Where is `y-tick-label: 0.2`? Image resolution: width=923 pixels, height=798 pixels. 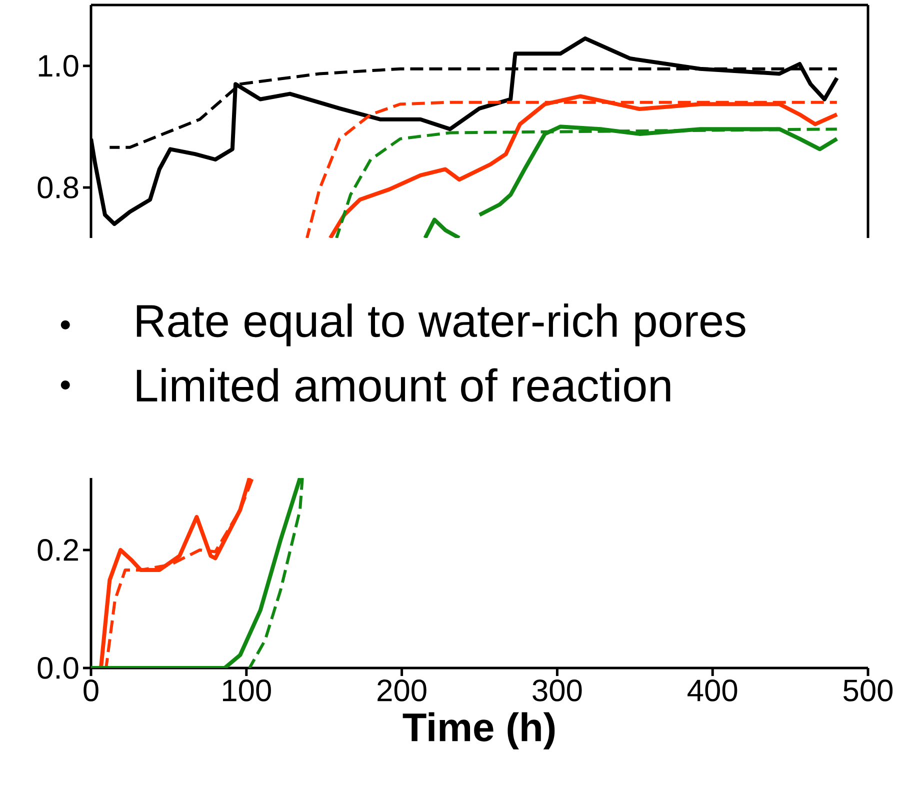
y-tick-label: 0.2 is located at coordinates (58, 550).